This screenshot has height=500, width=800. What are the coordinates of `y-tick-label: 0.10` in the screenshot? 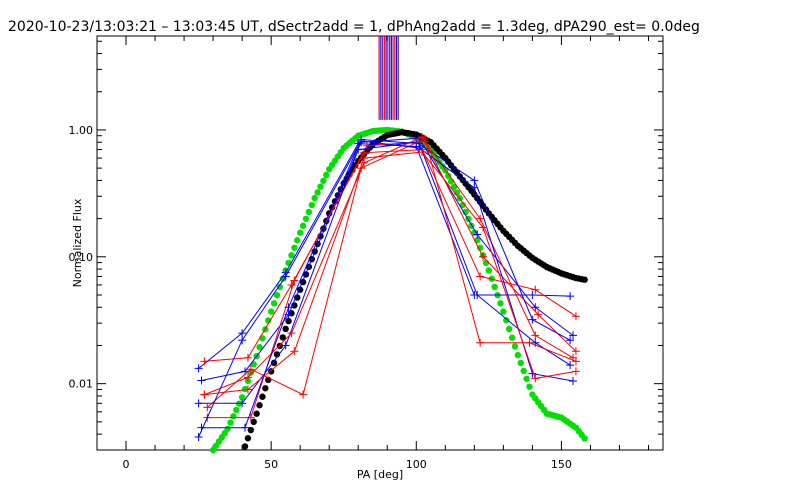 It's located at (81, 257).